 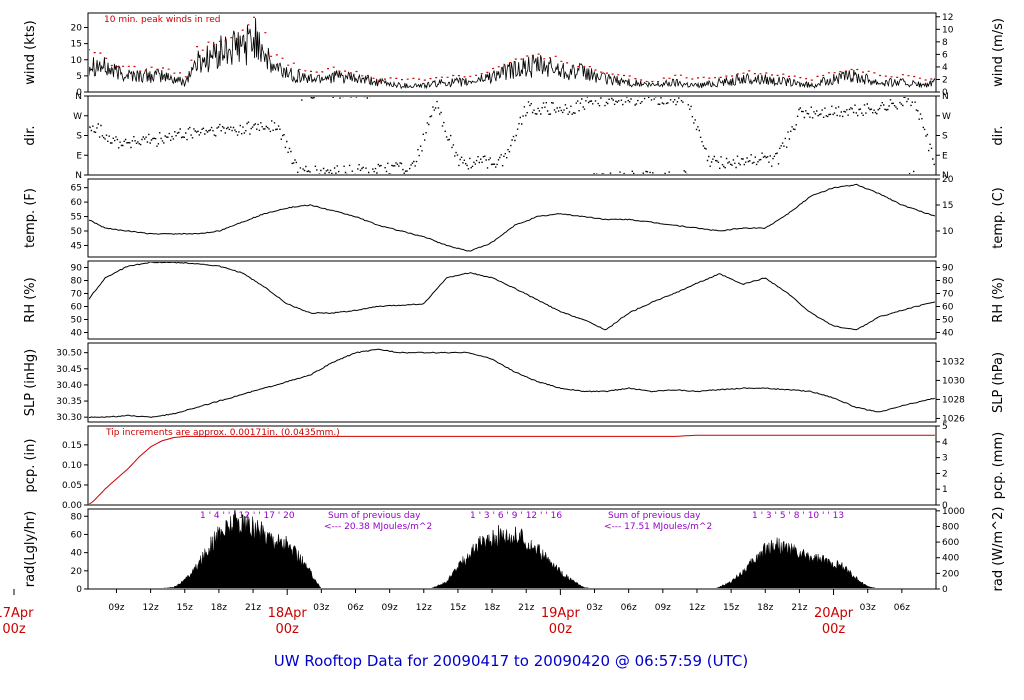 I want to click on rad-left-tick-label: 40, so click(x=77, y=554).